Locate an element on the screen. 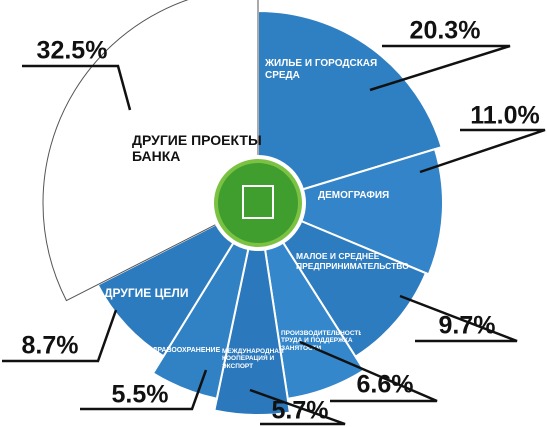 Image resolution: width=547 pixels, height=427 pixels. value-label: 32.5% is located at coordinates (72, 51).